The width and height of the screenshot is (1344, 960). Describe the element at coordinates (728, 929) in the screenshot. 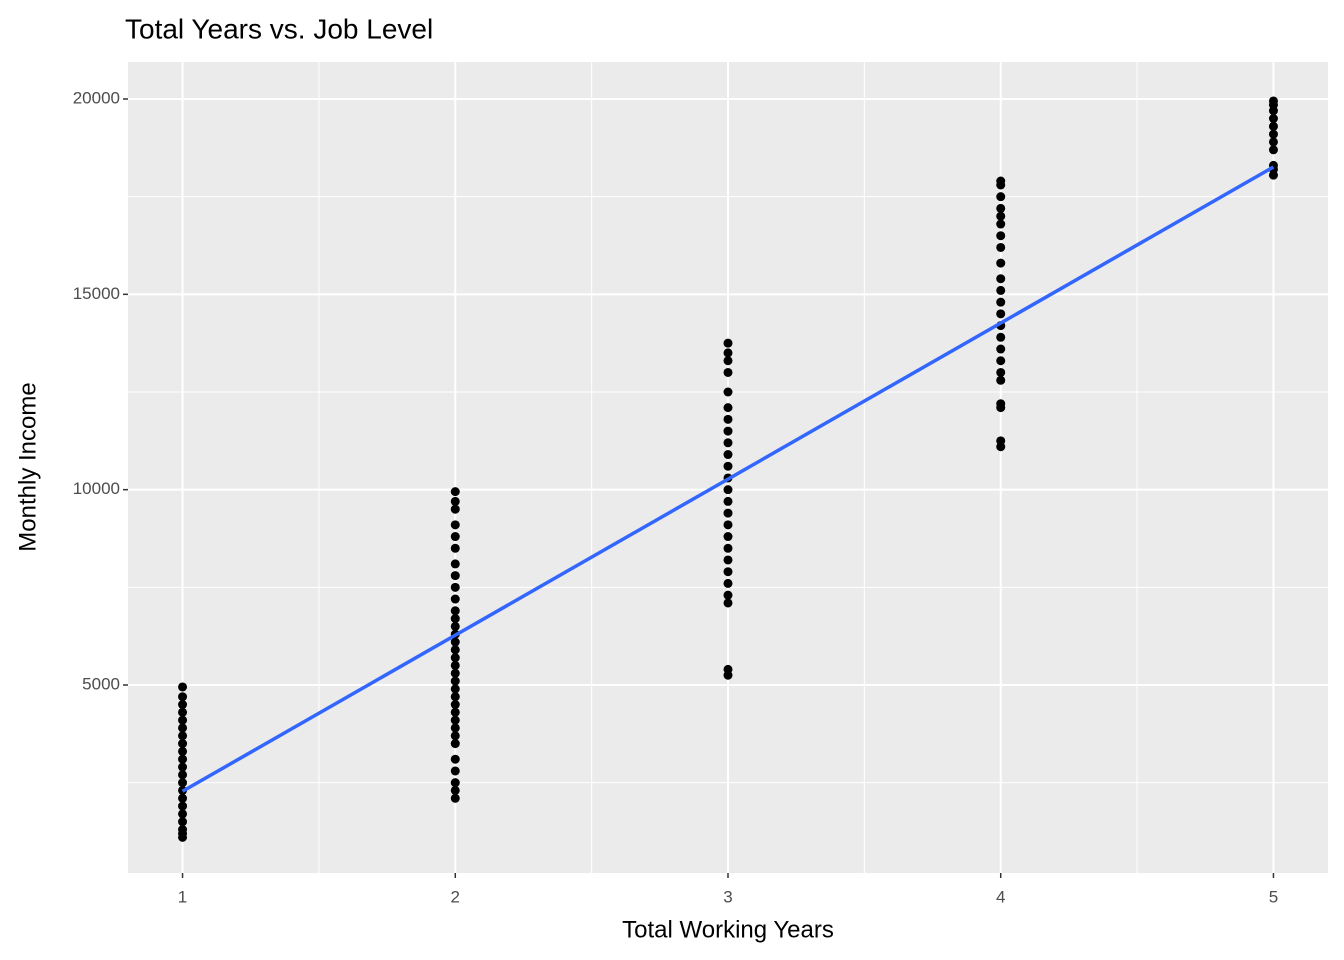

I see `x-axis-title: Total Working Years` at that location.